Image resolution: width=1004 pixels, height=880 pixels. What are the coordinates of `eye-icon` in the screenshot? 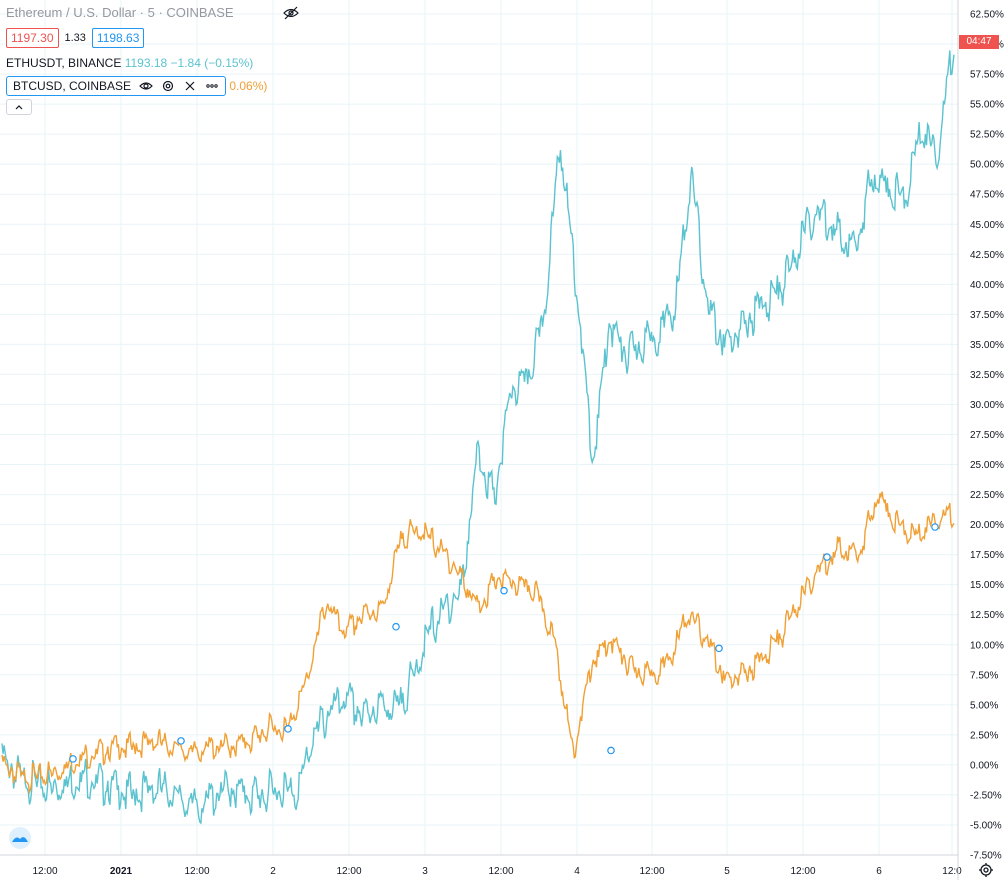 It's located at (146, 86).